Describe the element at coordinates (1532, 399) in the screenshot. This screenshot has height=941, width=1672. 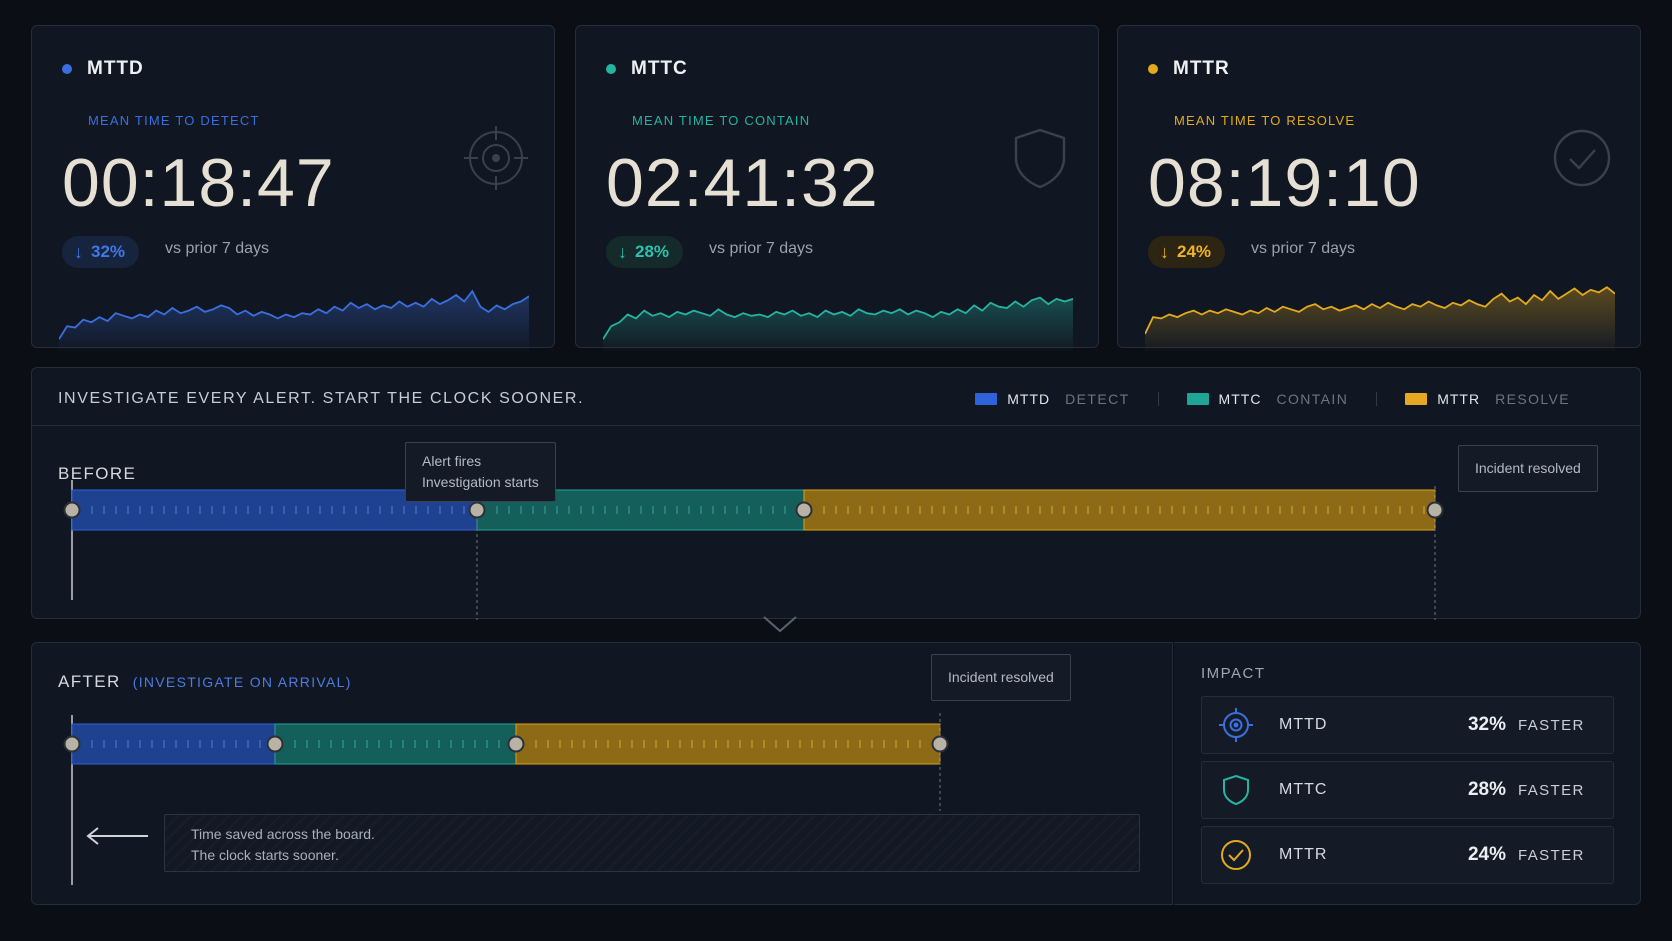
I see `legend-word: RESOLVE` at that location.